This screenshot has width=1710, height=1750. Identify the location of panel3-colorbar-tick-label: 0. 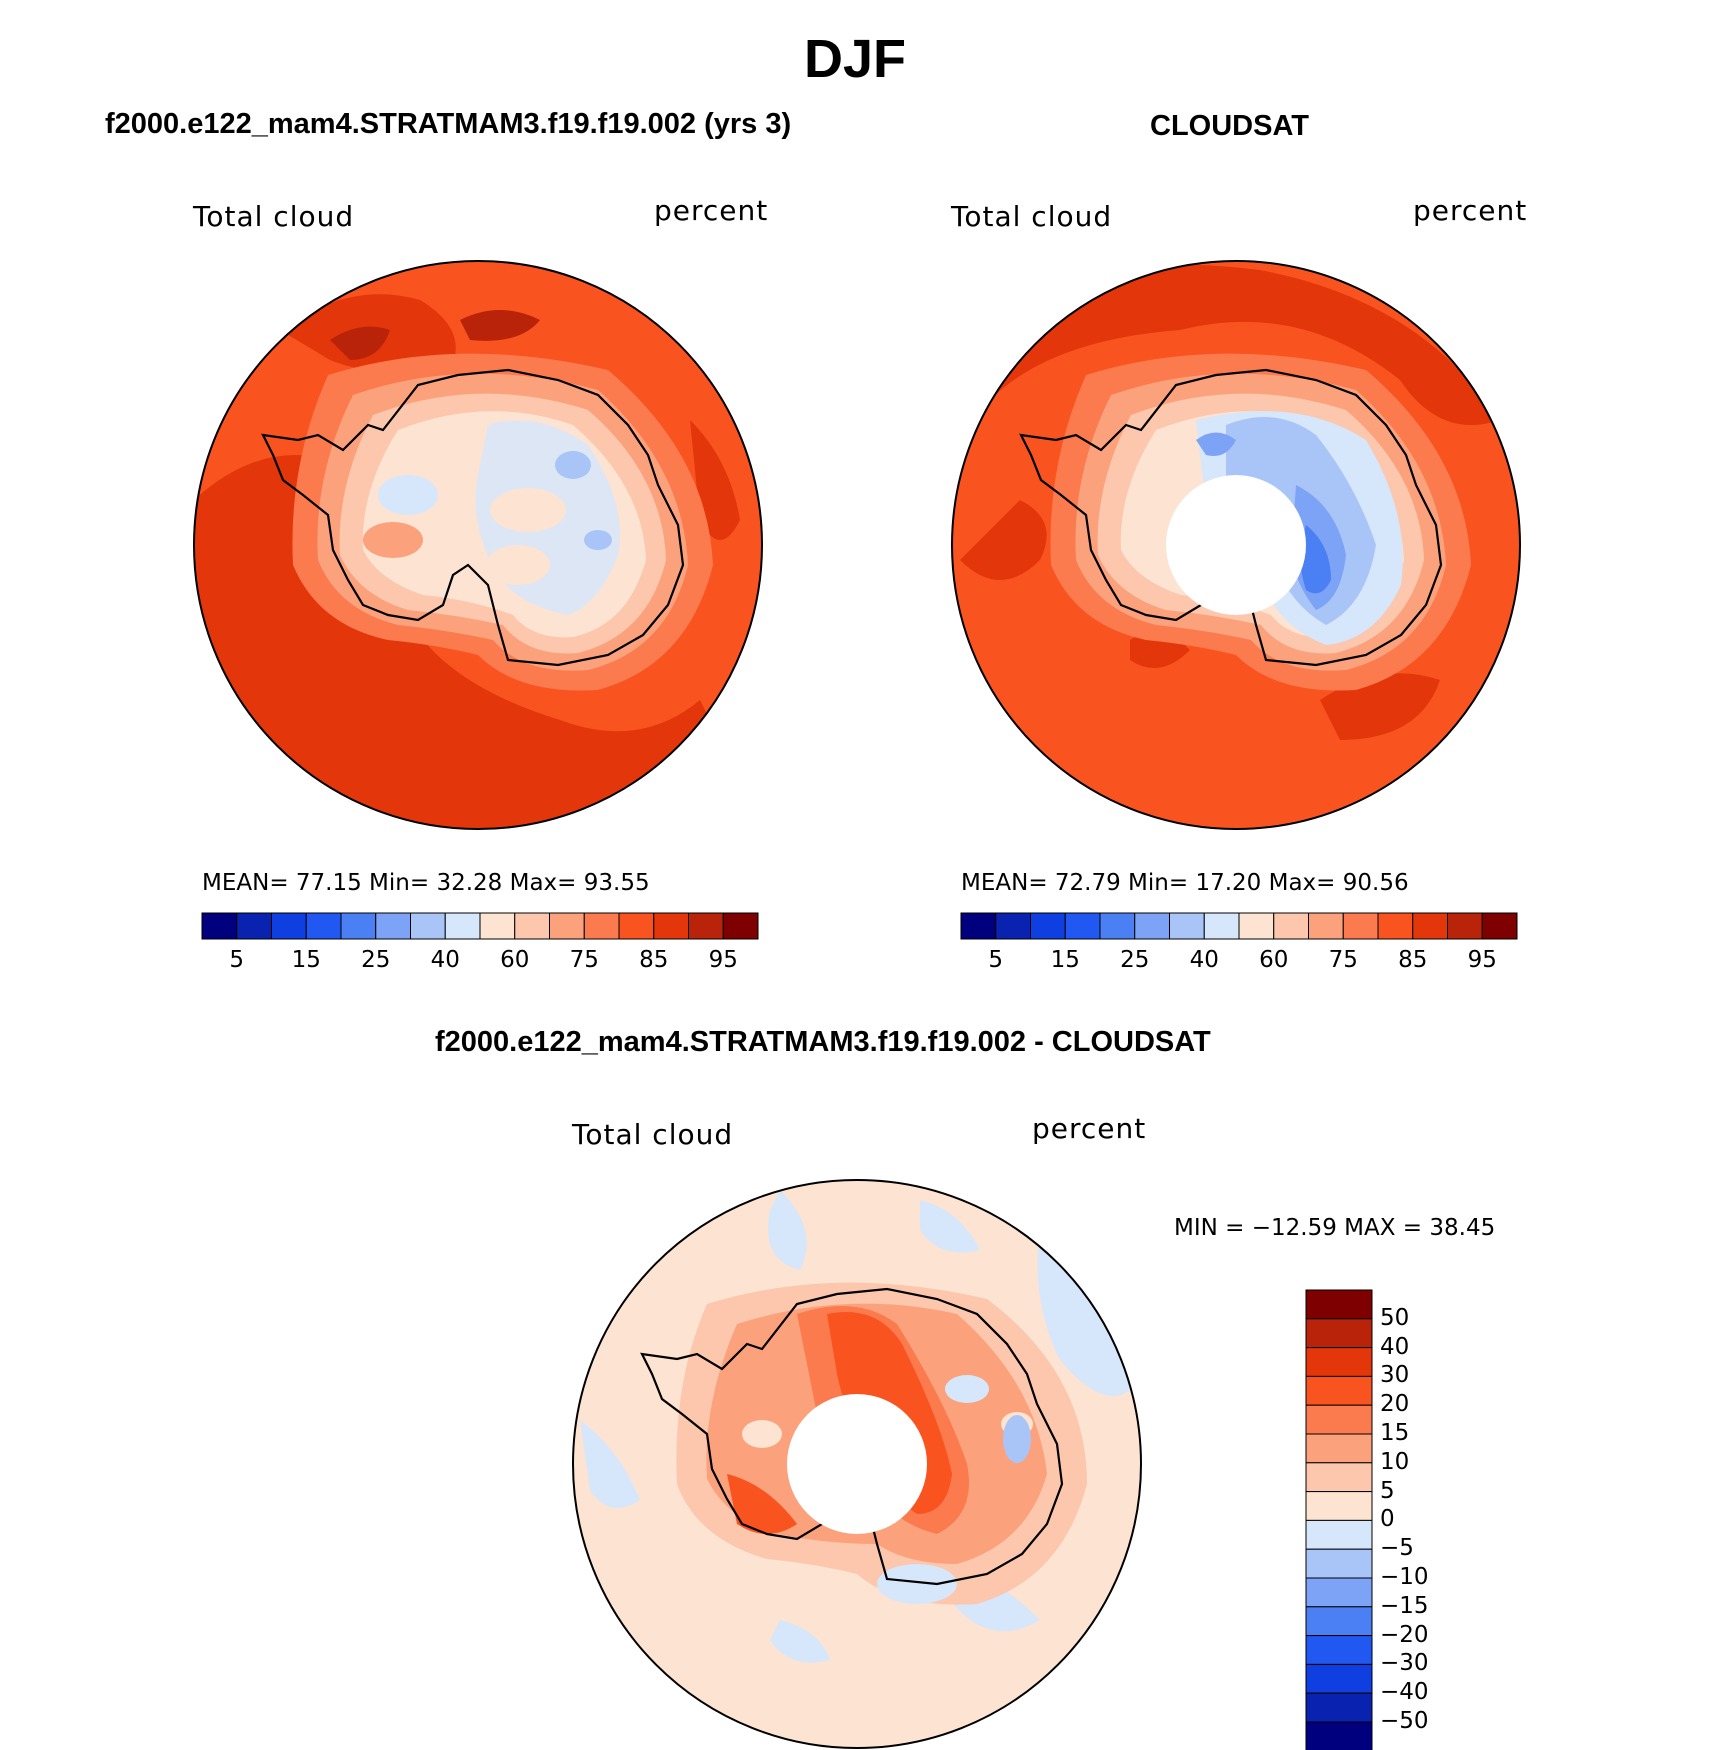
(1387, 1519).